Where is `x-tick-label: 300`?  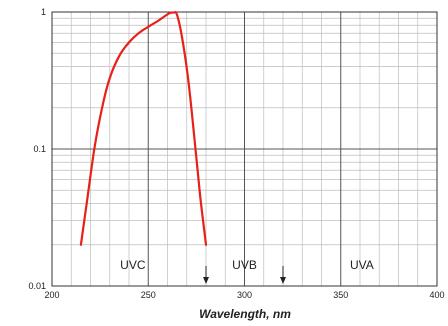 x-tick-label: 300 is located at coordinates (244, 295).